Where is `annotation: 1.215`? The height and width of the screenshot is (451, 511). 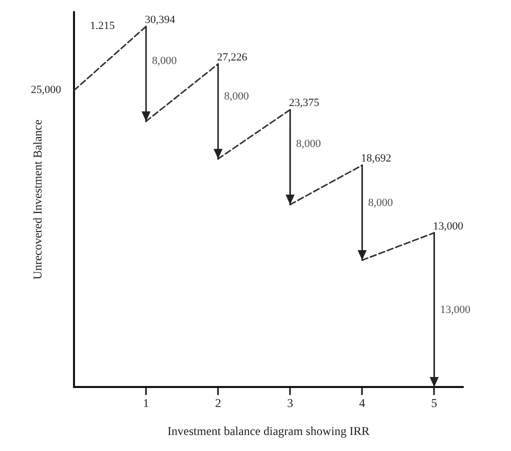 annotation: 1.215 is located at coordinates (103, 26).